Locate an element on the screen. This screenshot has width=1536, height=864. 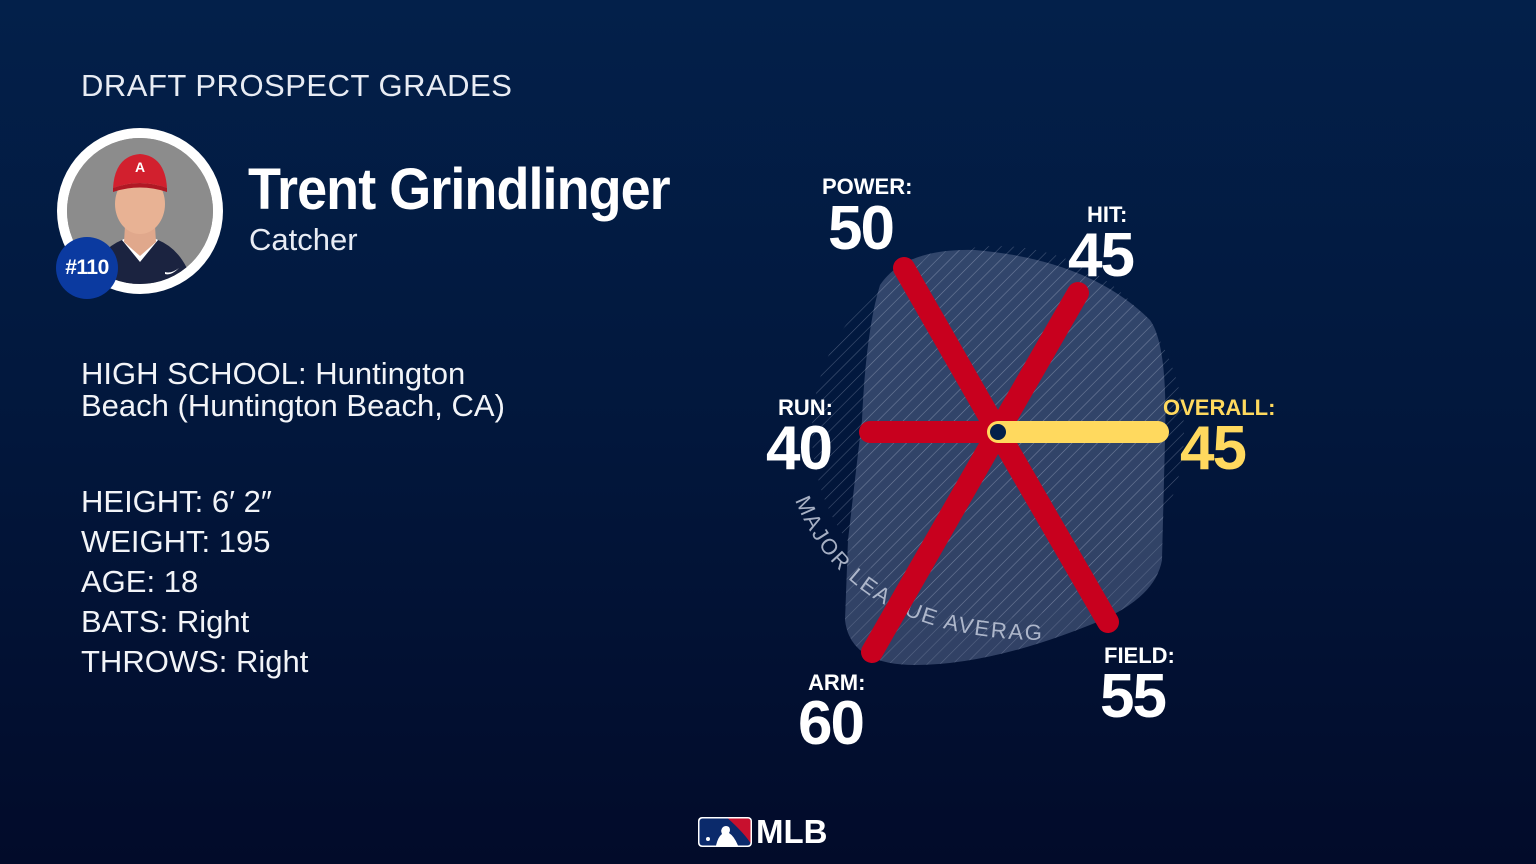
spoke-power is located at coordinates (951, 350).